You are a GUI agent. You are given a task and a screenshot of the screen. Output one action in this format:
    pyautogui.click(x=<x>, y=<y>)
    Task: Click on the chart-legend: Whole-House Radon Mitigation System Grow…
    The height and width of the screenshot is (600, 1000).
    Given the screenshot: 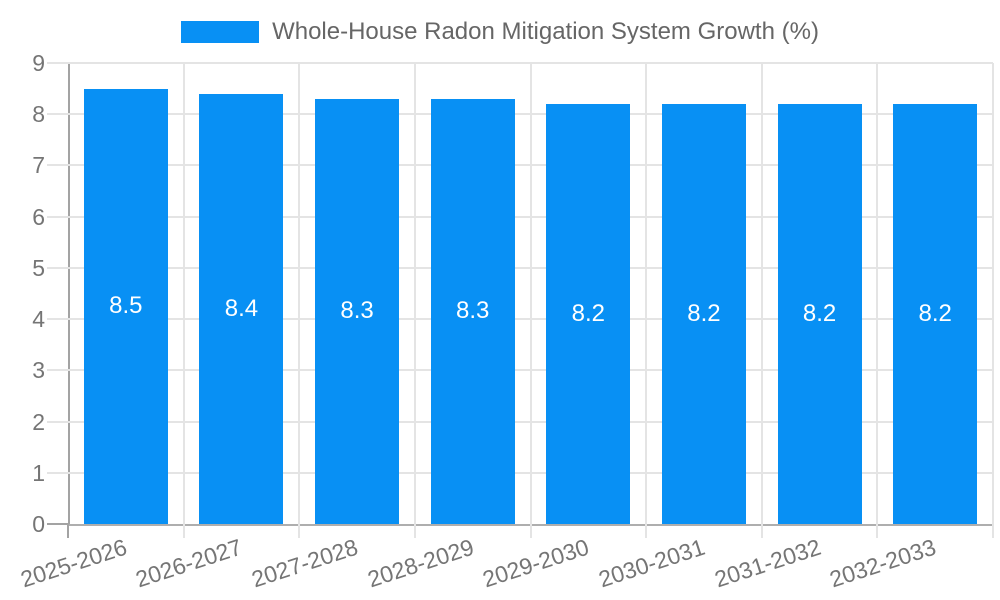 What is the action you would take?
    pyautogui.click(x=500, y=32)
    